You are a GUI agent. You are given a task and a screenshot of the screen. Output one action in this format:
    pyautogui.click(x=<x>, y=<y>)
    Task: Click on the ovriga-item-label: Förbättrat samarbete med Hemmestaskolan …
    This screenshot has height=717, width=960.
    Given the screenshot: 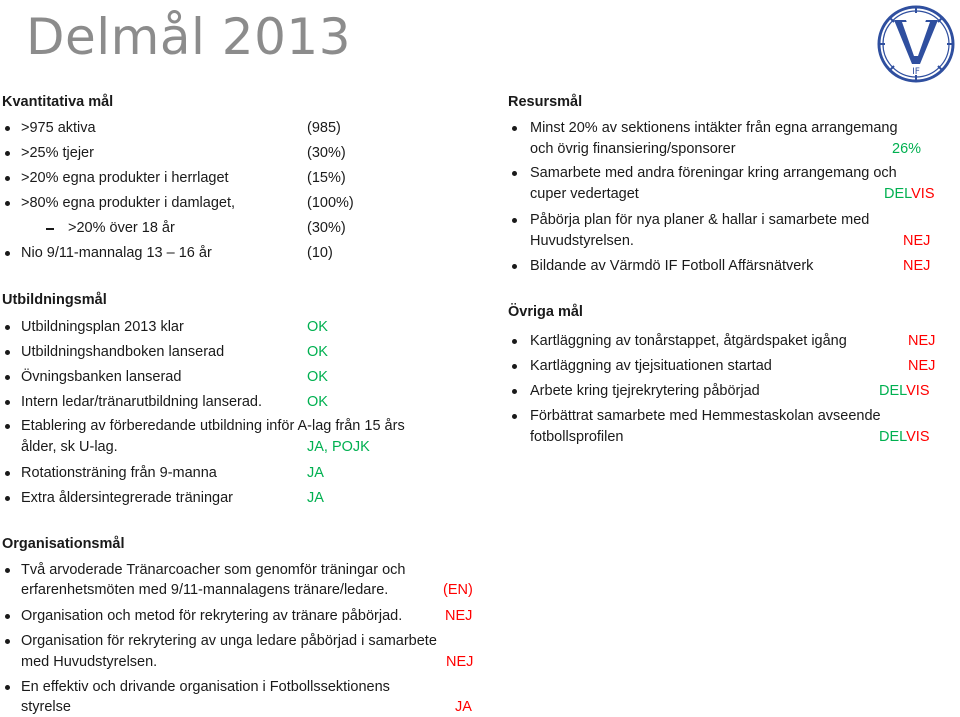 What is the action you would take?
    pyautogui.click(x=705, y=416)
    